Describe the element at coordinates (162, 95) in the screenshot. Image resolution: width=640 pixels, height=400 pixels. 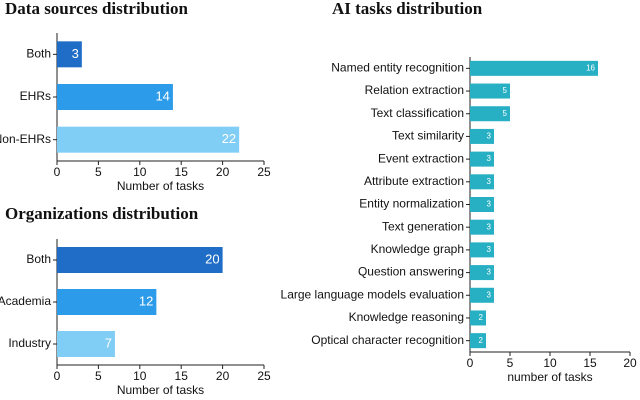
I see `value-label: 14` at that location.